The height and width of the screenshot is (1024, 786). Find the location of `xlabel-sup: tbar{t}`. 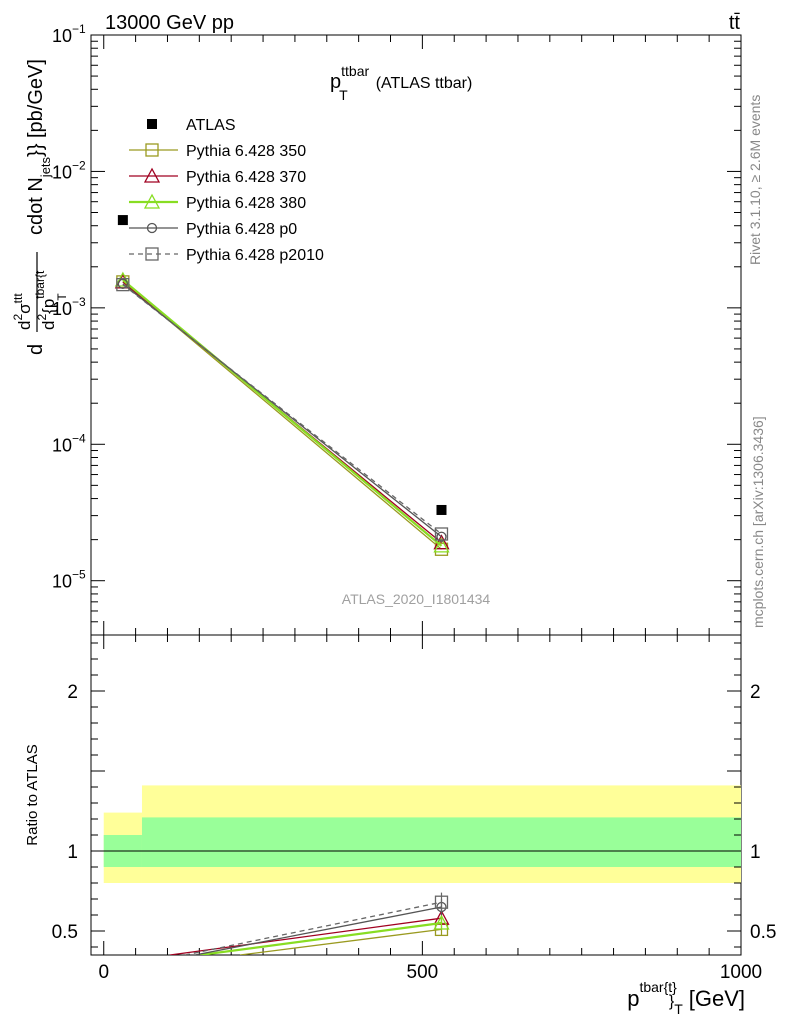

xlabel-sup: tbar{t} is located at coordinates (658, 987).